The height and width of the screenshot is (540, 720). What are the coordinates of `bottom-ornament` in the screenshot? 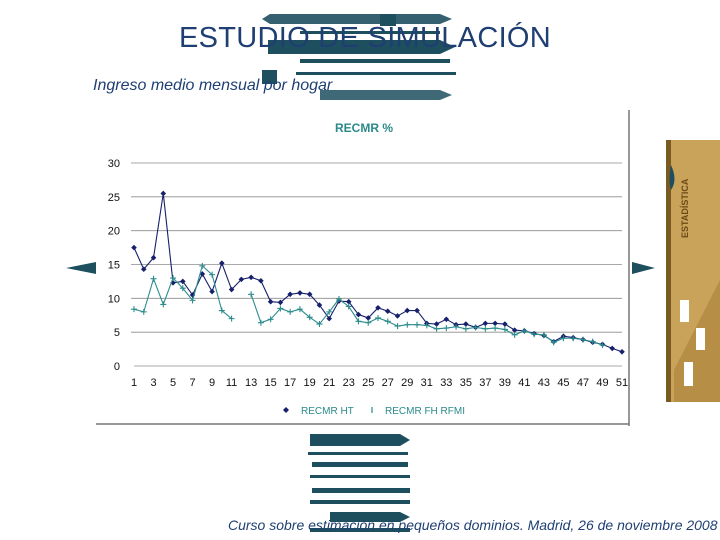 It's located at (355, 476).